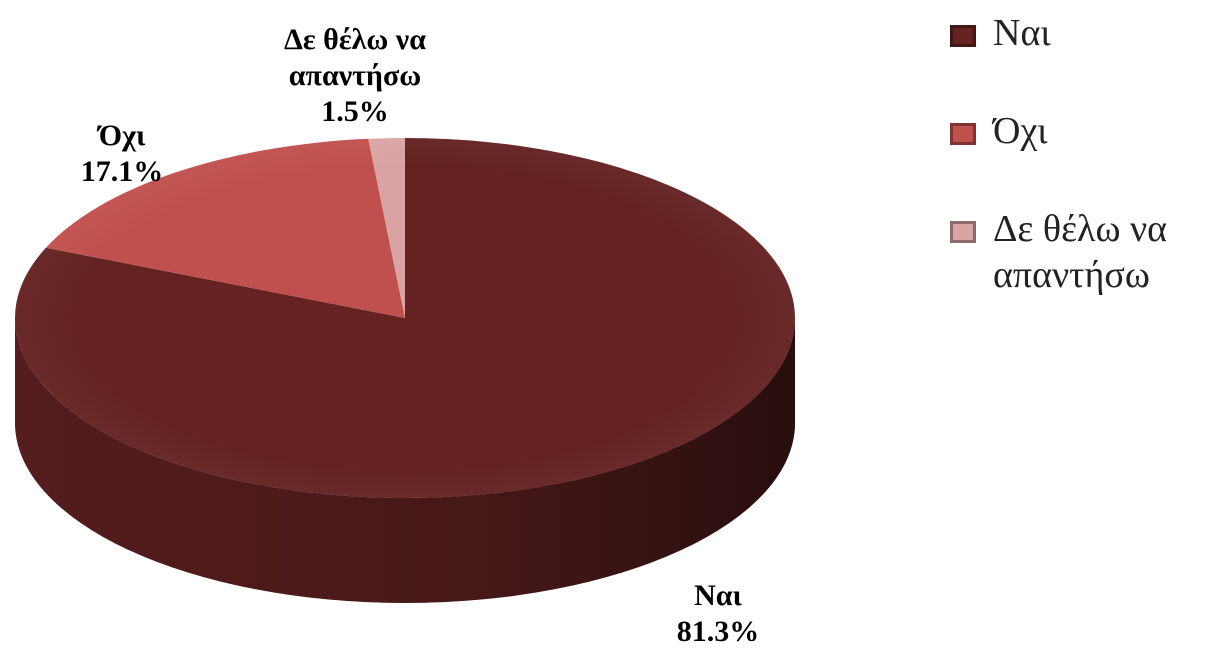 This screenshot has height=654, width=1231. What do you see at coordinates (122, 135) in the screenshot?
I see `data-label-category: Όχι` at bounding box center [122, 135].